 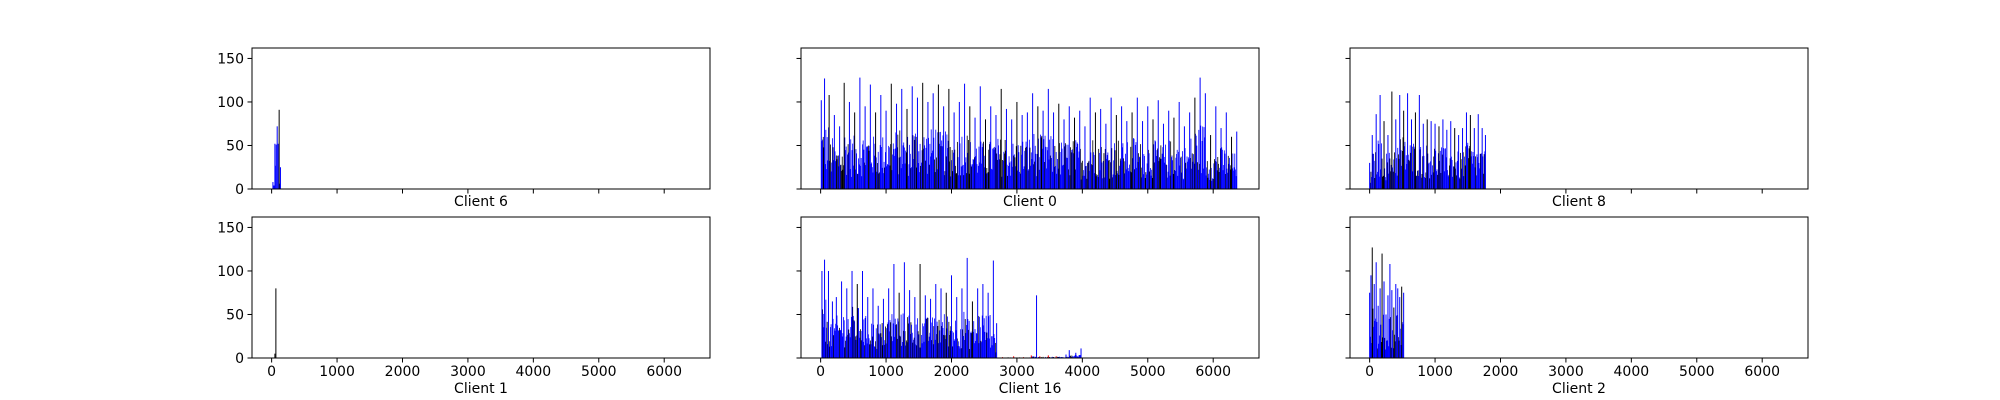 I want to click on subplot-client-2: 0 1000 2000 3000 4000 5000 6000 Client 2, so click(x=1577, y=306).